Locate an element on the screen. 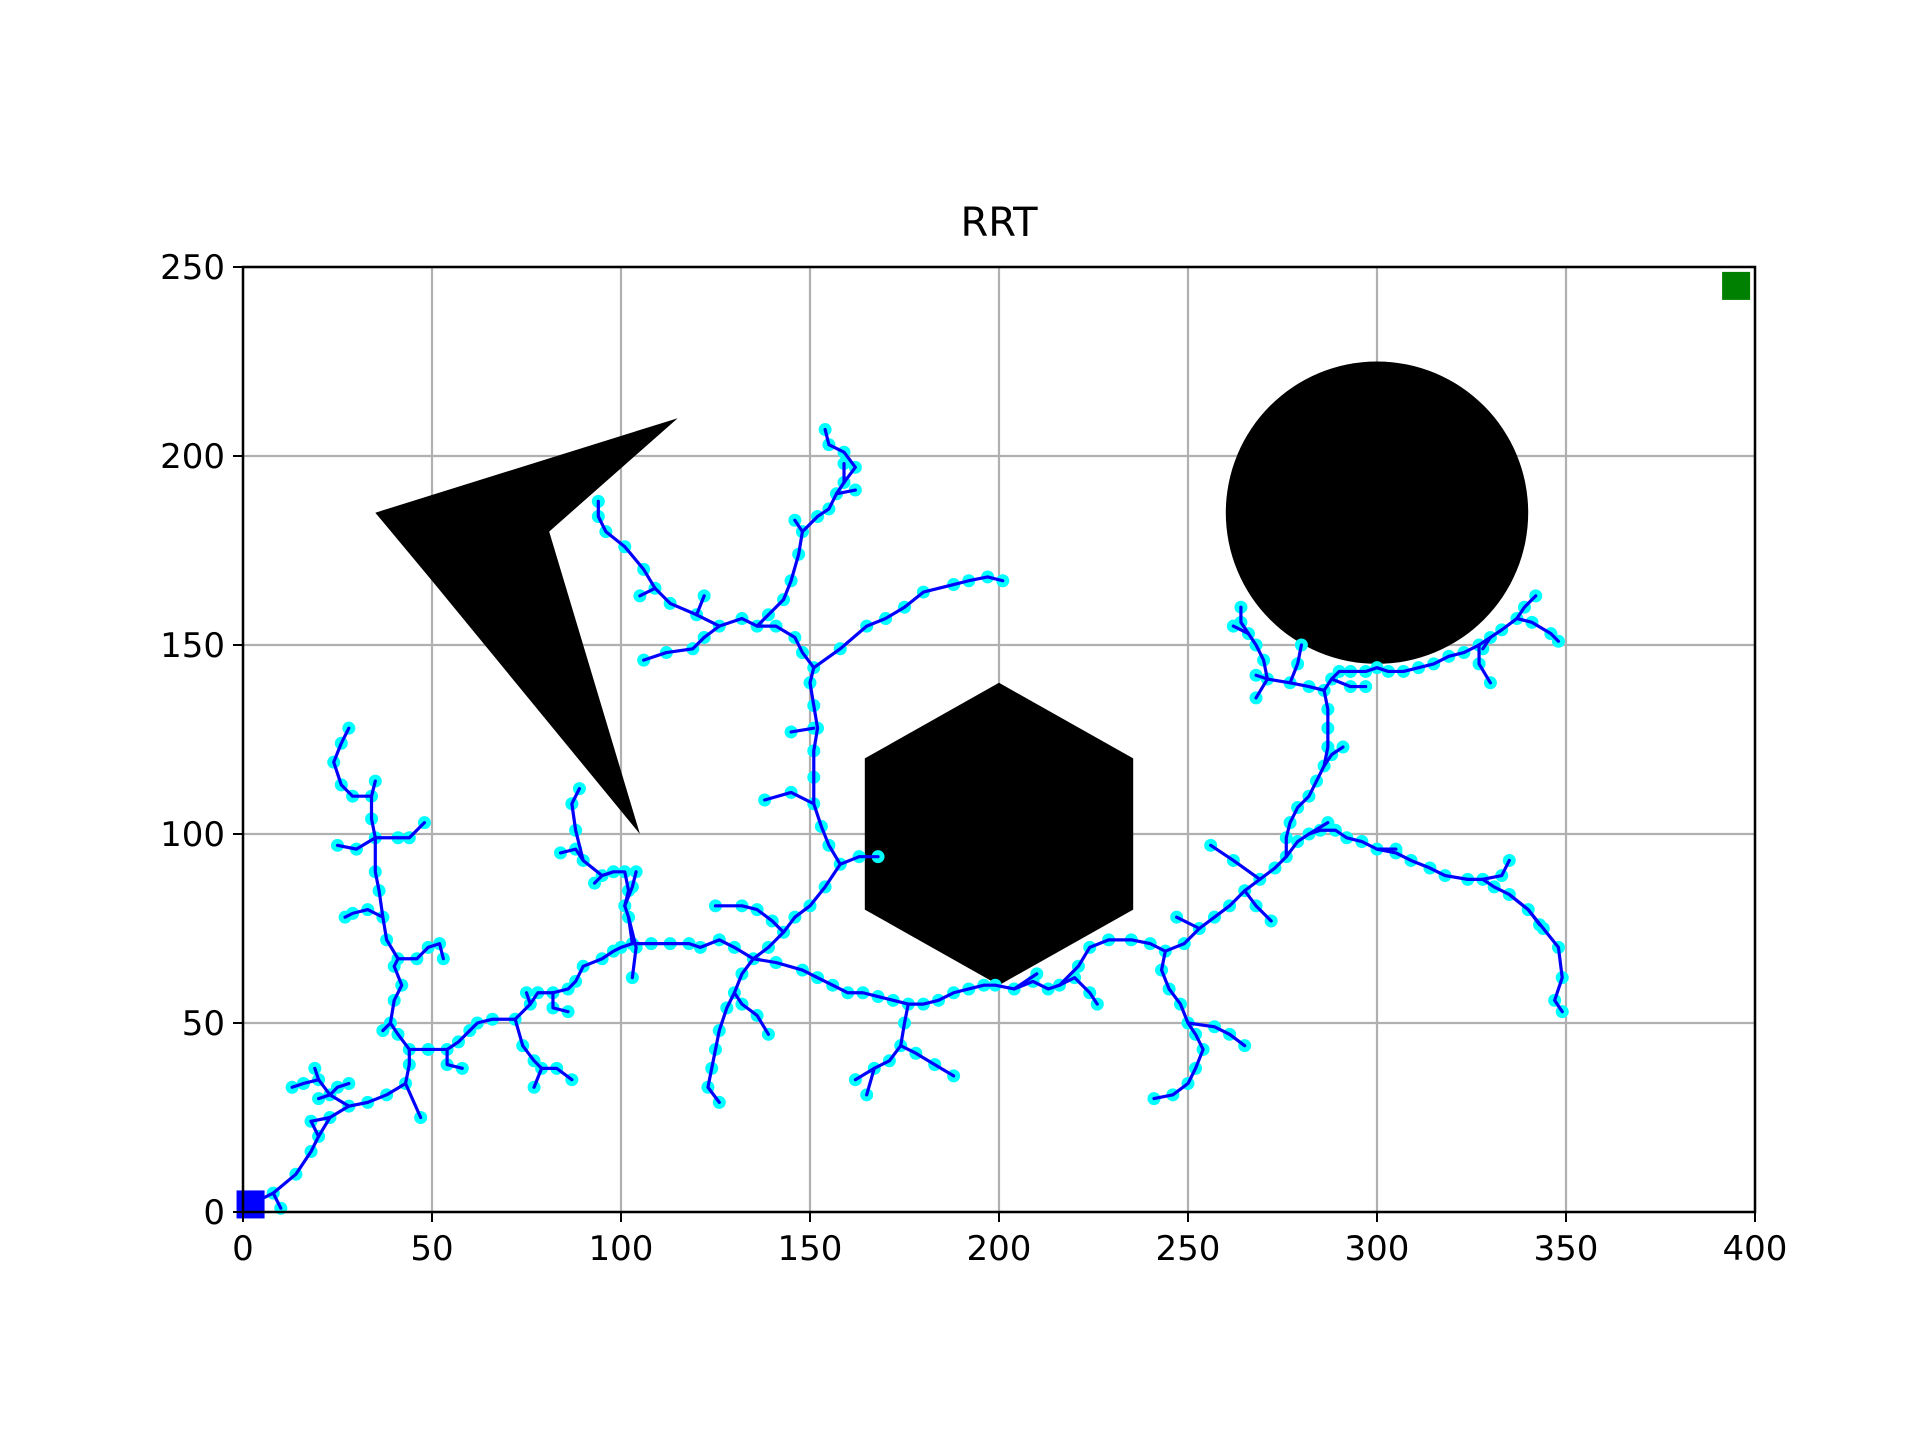  y-tick-label: 50 is located at coordinates (203, 1024).